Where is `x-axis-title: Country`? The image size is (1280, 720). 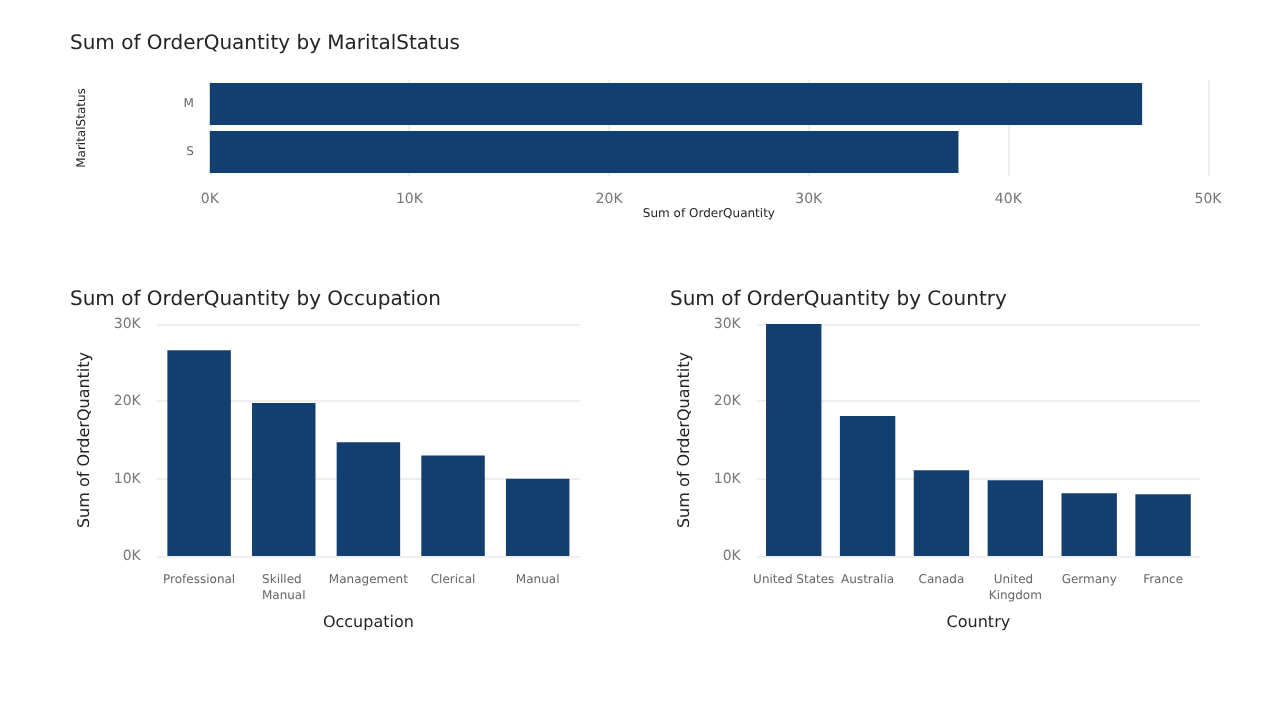
x-axis-title: Country is located at coordinates (978, 621).